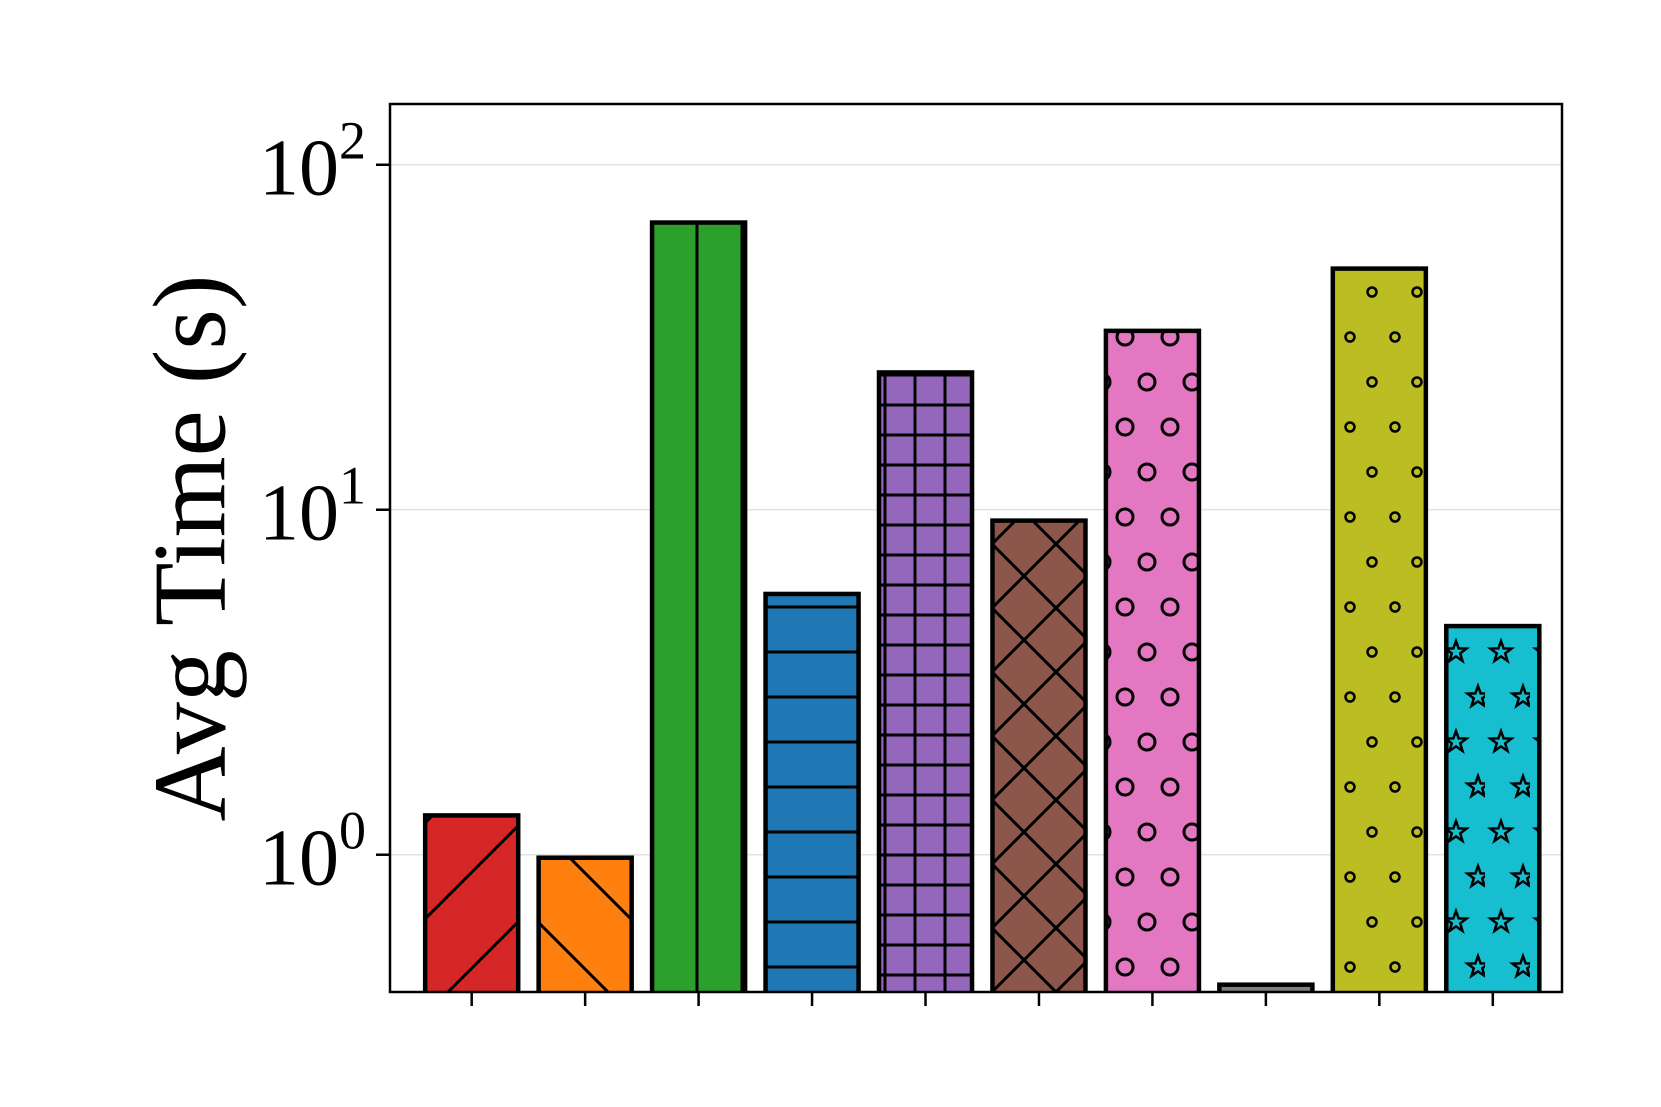  I want to click on y-tick-label: 10¹, so click(312, 507).